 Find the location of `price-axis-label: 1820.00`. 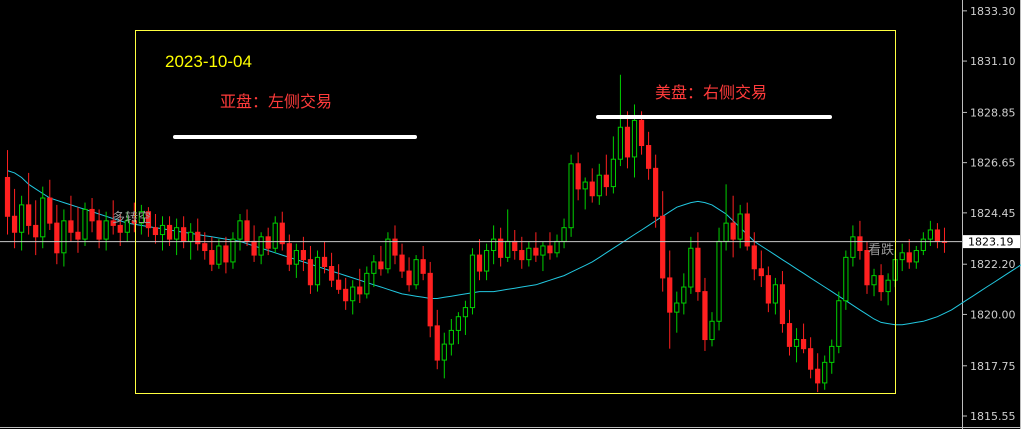

price-axis-label: 1820.00 is located at coordinates (993, 314).